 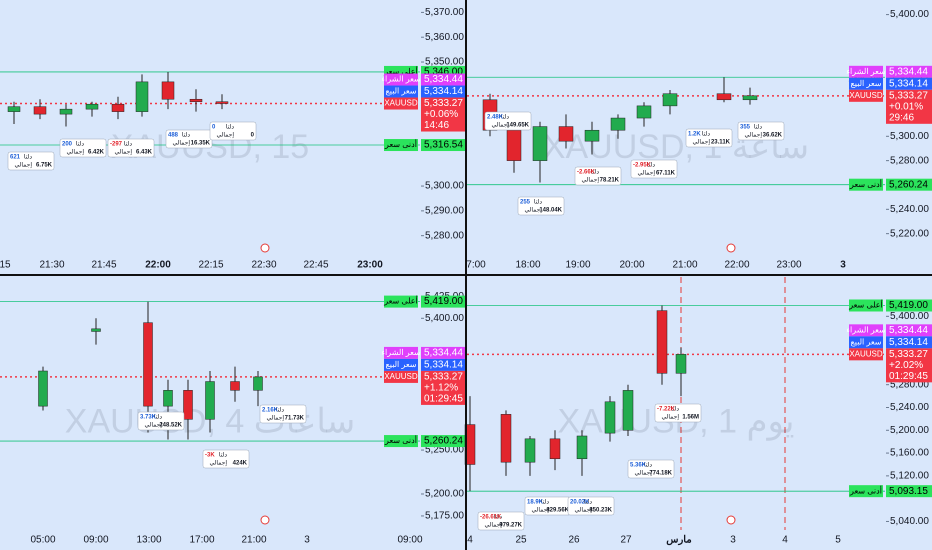 I want to click on price-tick-label: 5,240.00, so click(x=909, y=209).